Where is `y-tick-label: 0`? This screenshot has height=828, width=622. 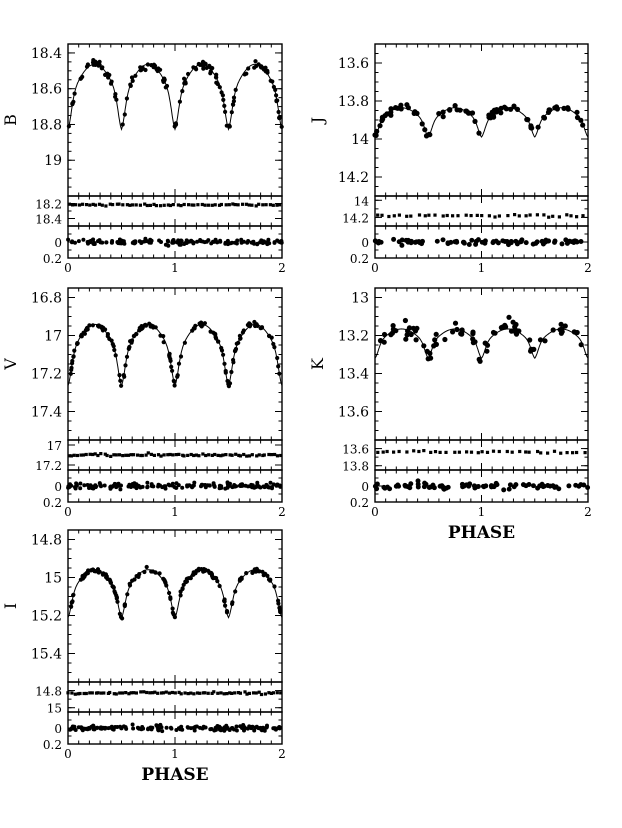 y-tick-label: 0 is located at coordinates (58, 487).